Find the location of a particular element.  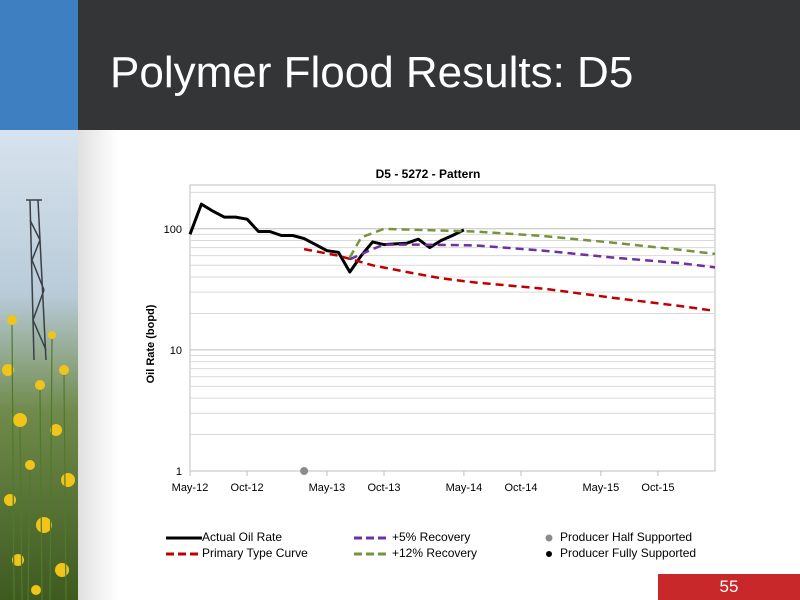

accent-block is located at coordinates (39, 65).